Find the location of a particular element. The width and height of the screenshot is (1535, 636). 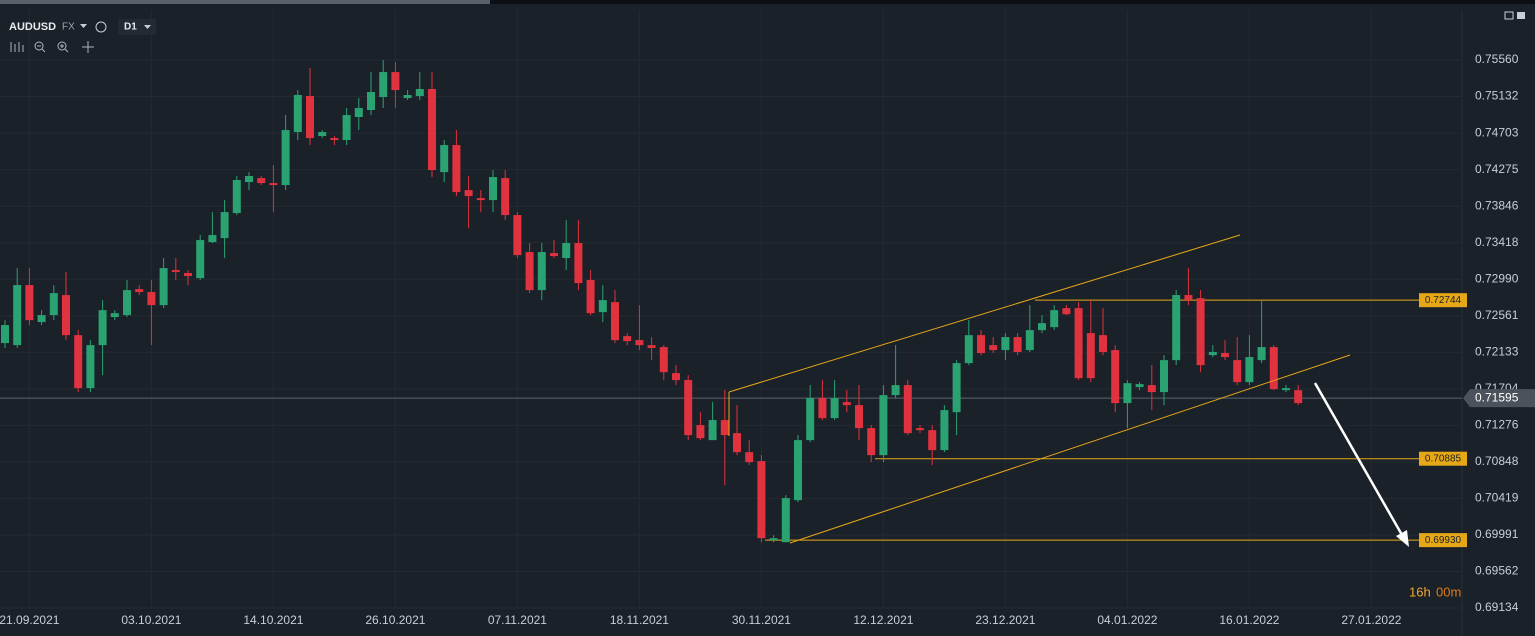

zoom-in-icon is located at coordinates (62, 46).